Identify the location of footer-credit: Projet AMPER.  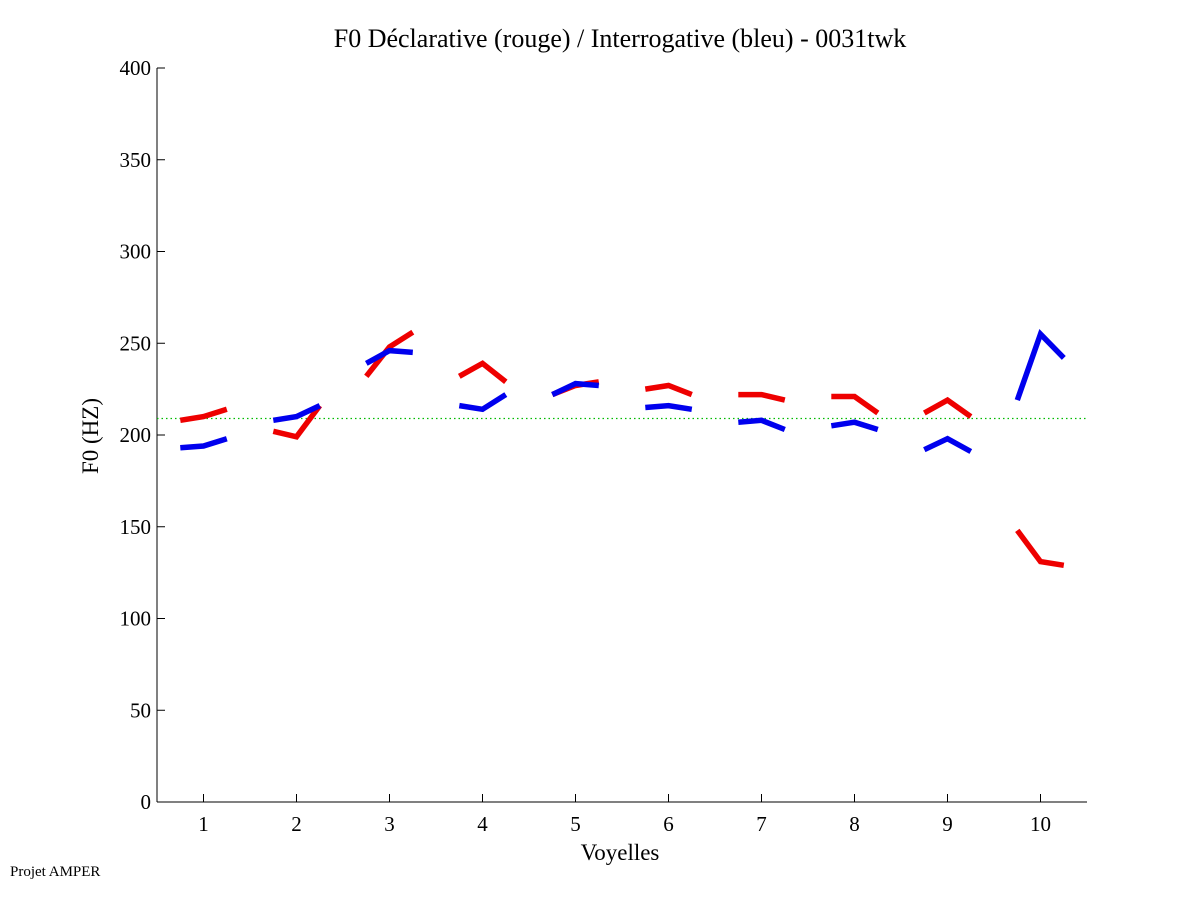
(55, 872).